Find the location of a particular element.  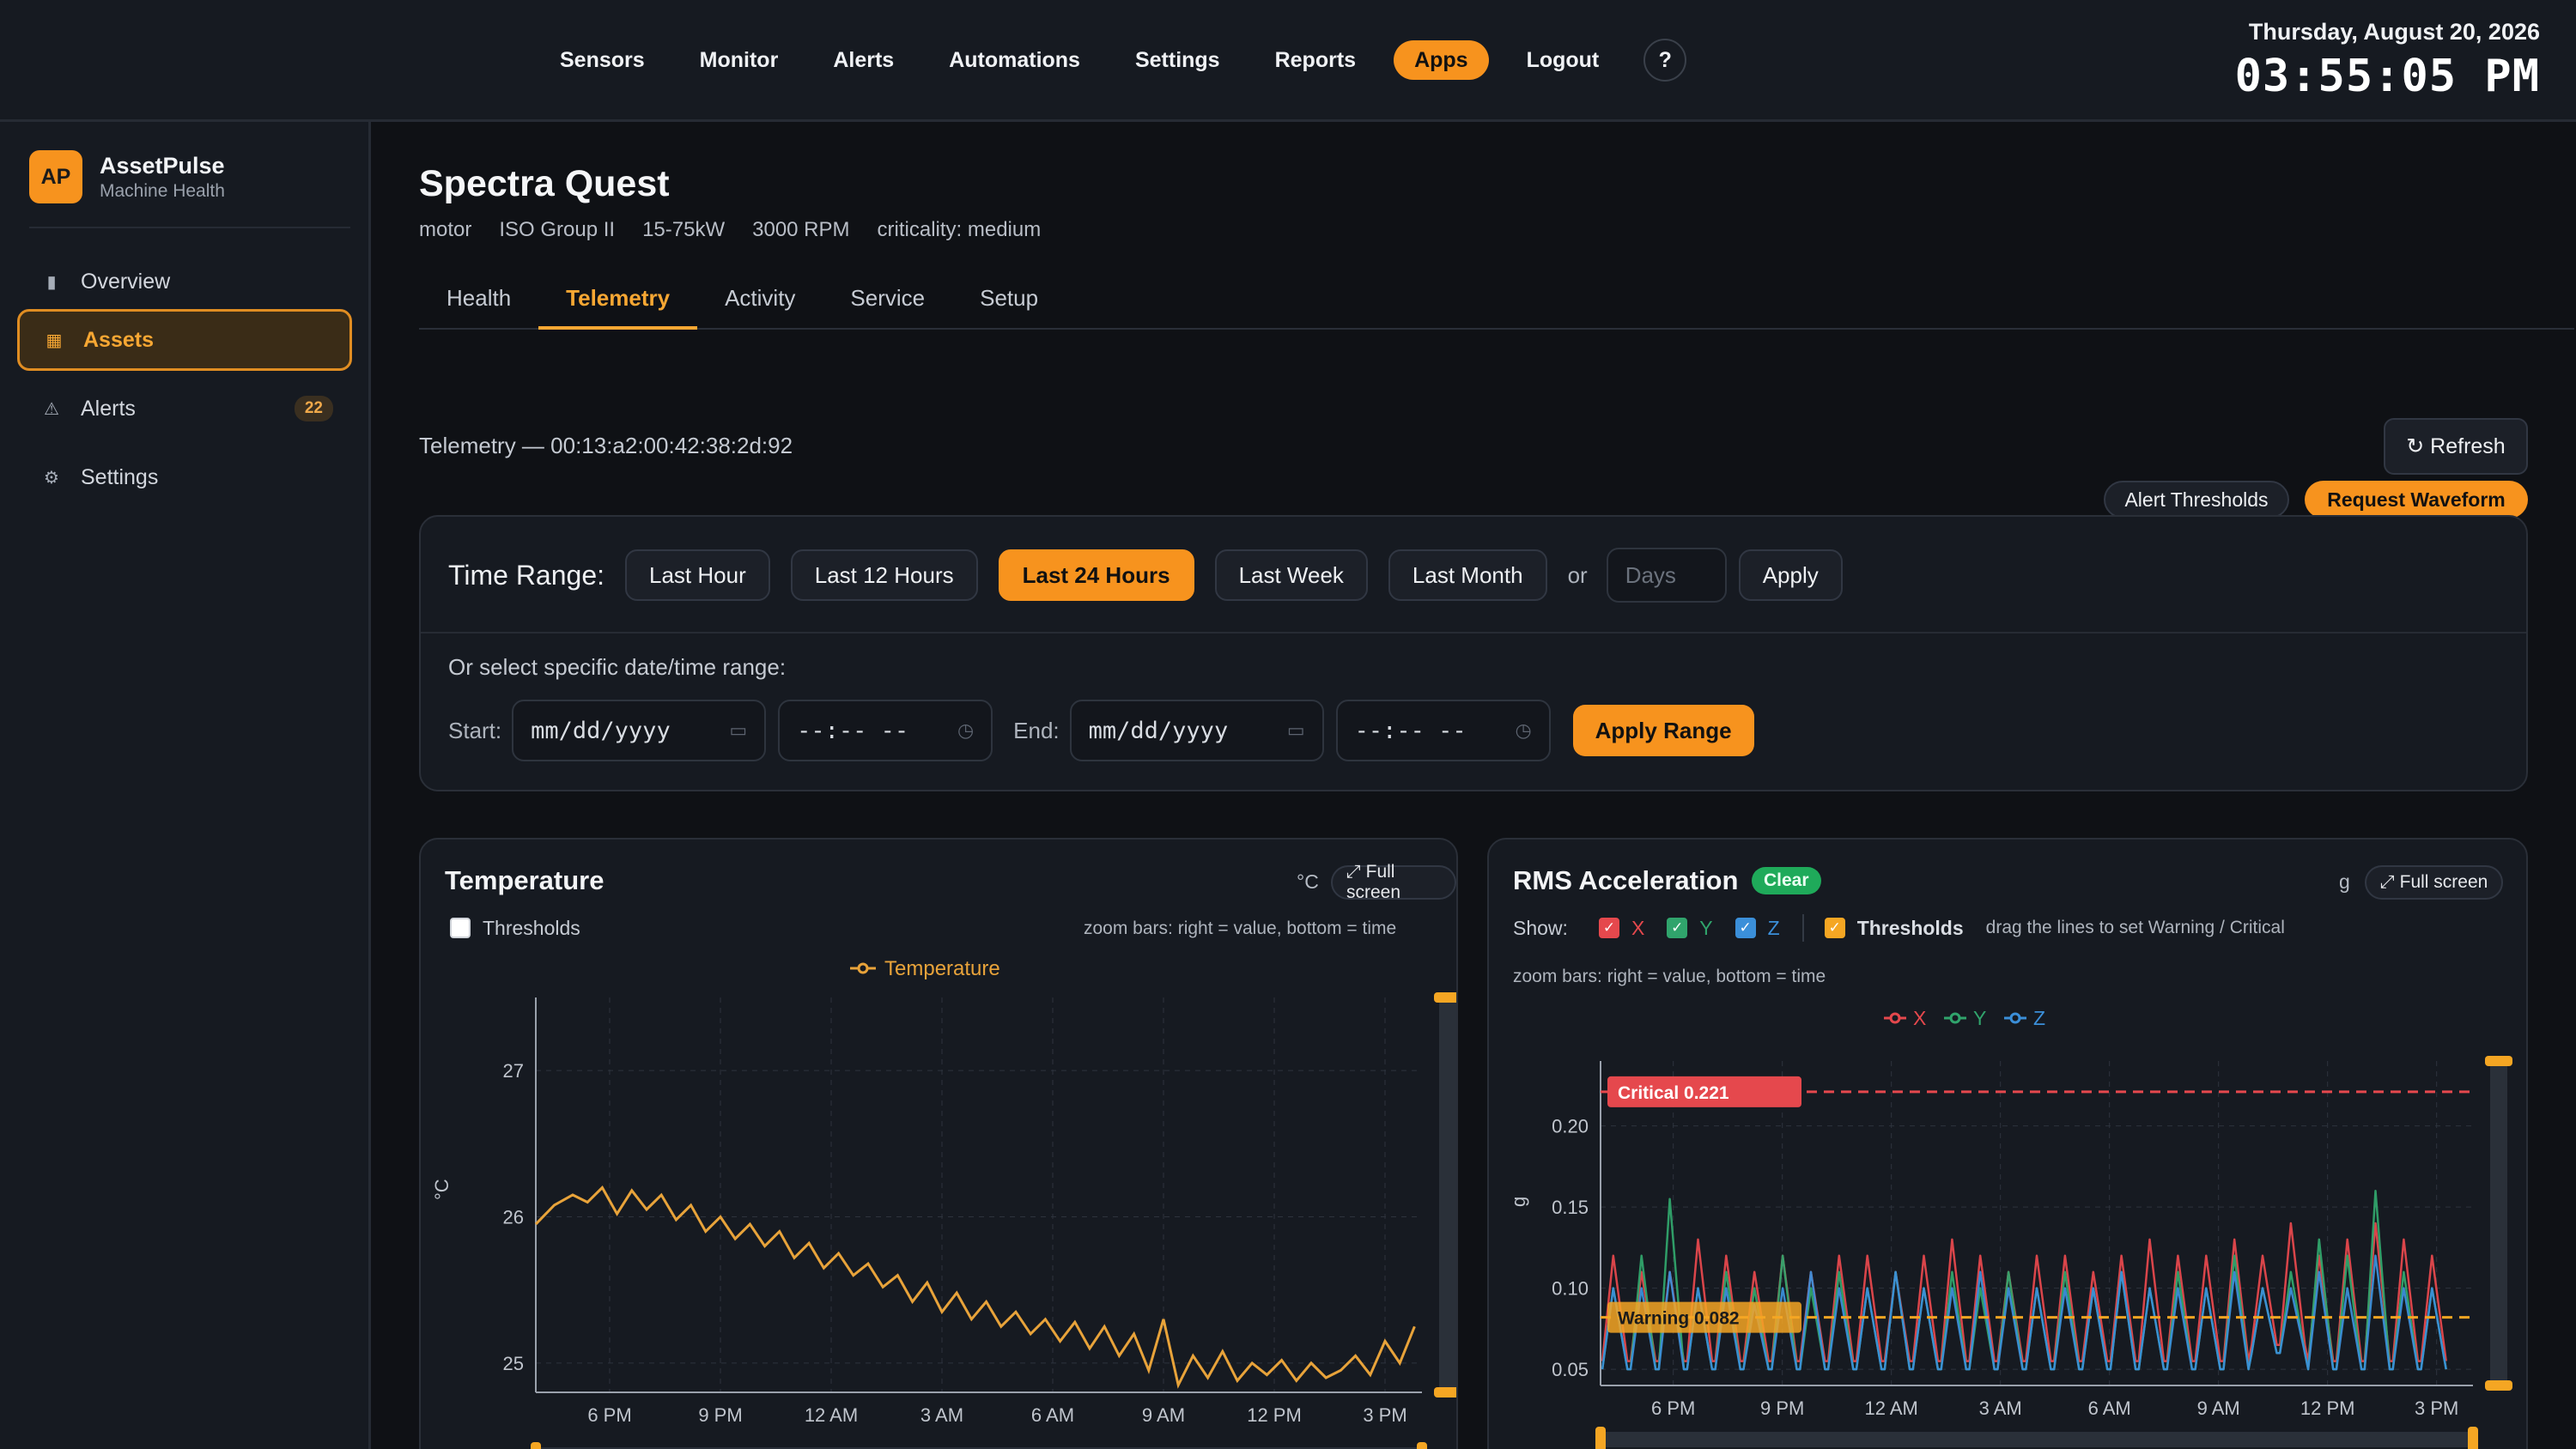

legend-label-x: X is located at coordinates (1919, 1019).